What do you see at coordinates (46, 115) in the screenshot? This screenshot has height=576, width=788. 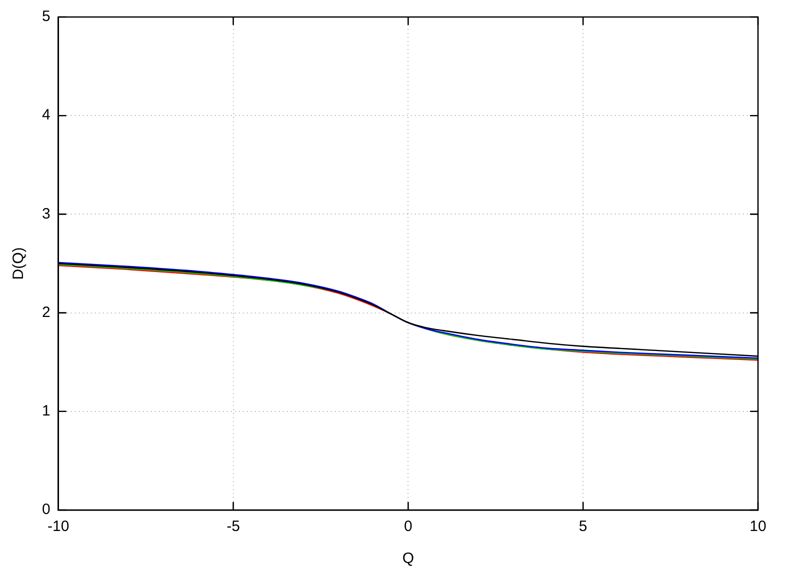 I see `y-tick-label: 4` at bounding box center [46, 115].